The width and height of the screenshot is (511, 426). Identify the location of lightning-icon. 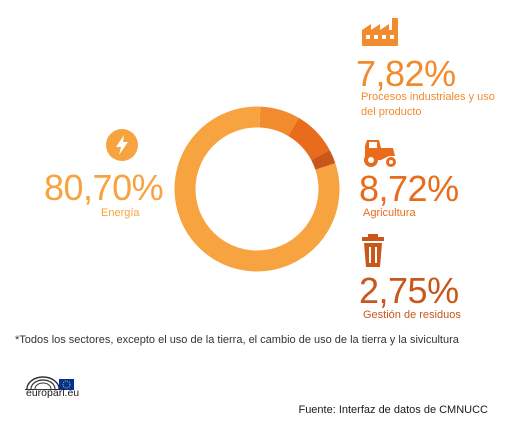
(122, 145).